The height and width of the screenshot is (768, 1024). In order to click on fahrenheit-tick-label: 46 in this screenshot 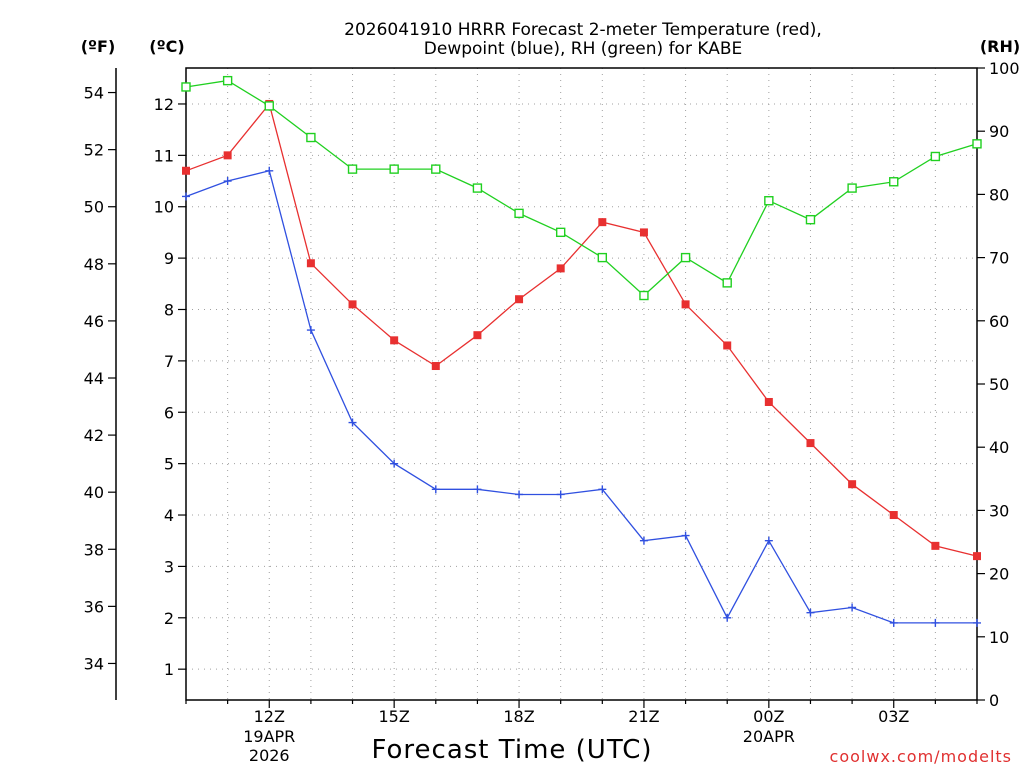, I will do `click(94, 321)`.